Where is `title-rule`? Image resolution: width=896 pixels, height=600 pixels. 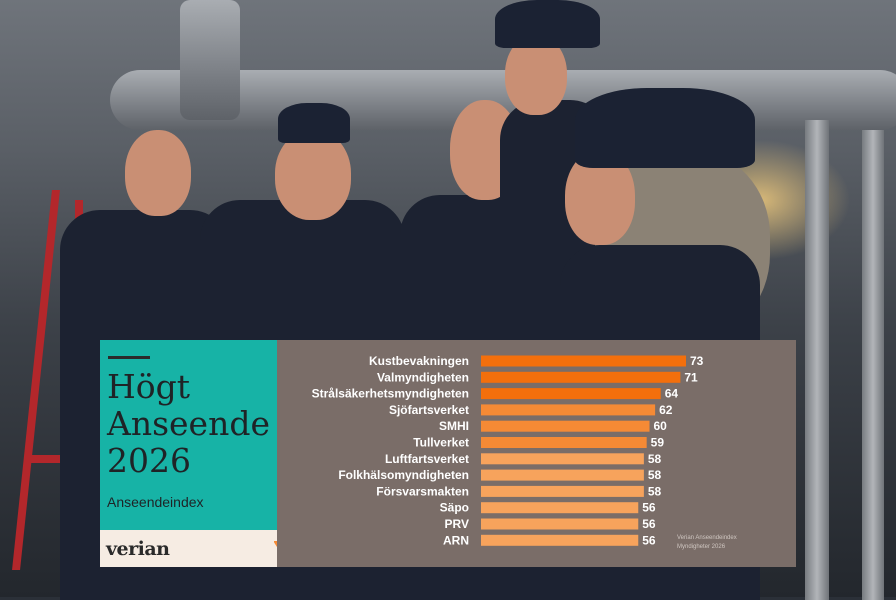
title-rule is located at coordinates (129, 357).